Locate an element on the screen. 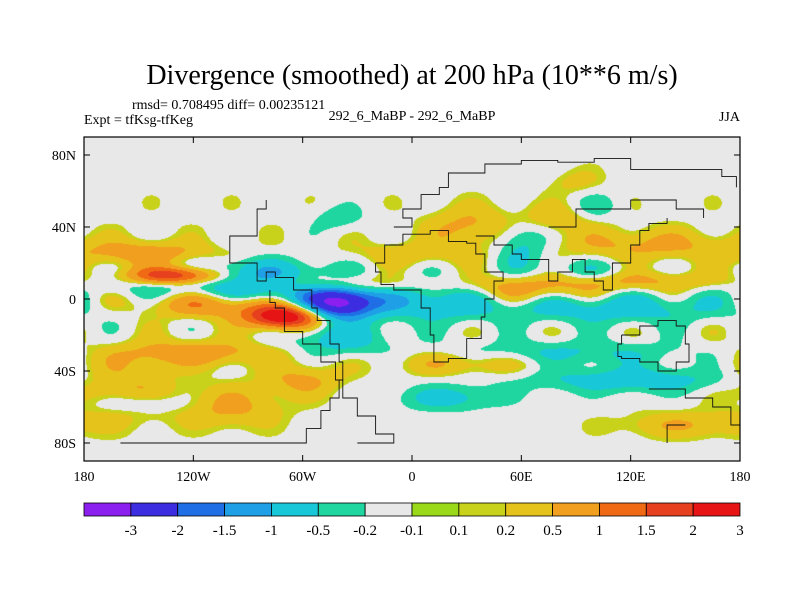 The width and height of the screenshot is (800, 600). colorbar-label: -2 is located at coordinates (177, 531).